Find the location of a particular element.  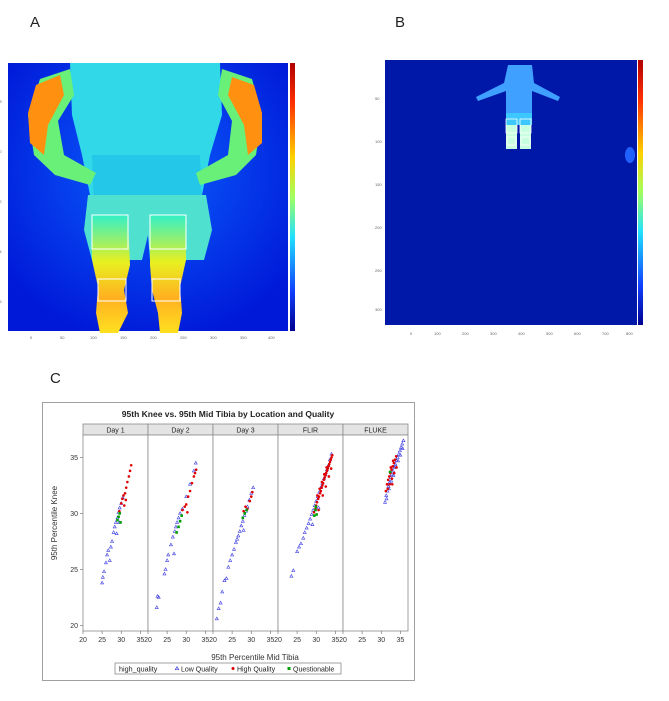

svg-text: 400 is located at coordinates (521, 333).